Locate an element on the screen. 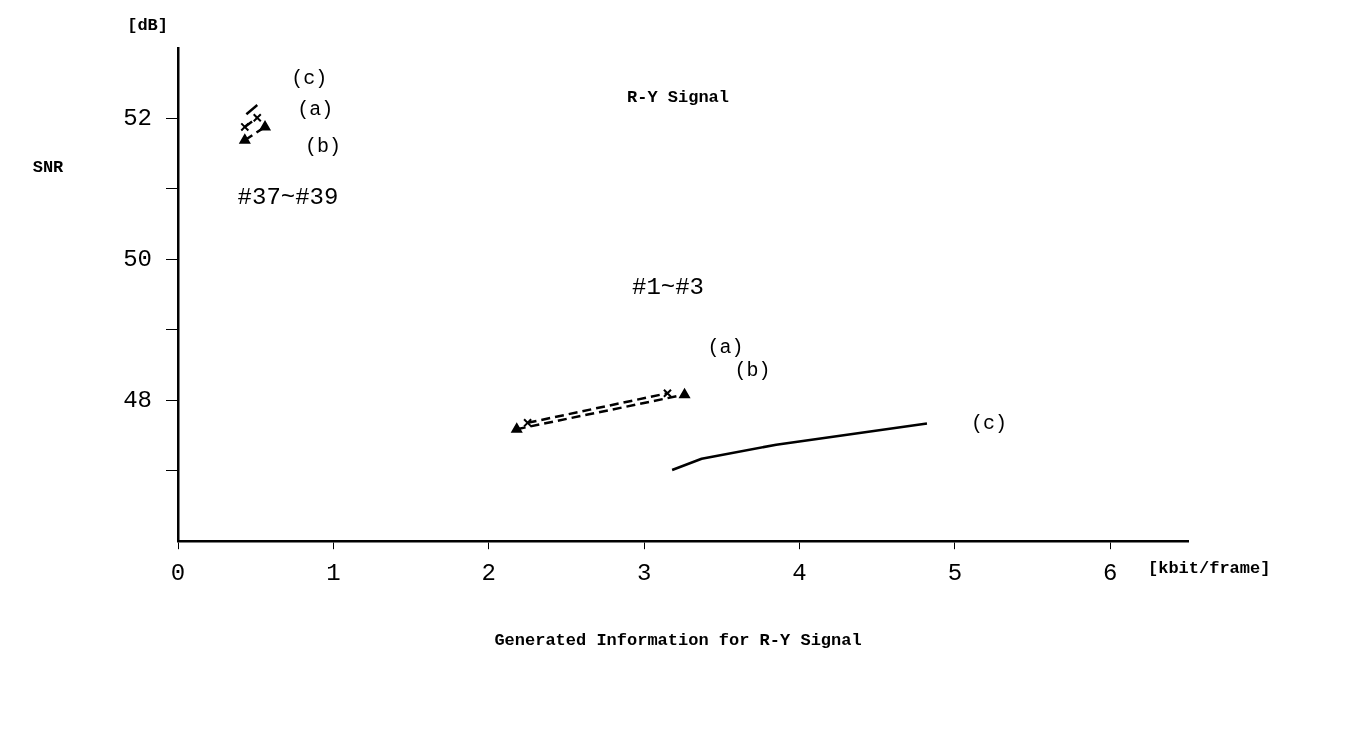  text: R-Y Signal is located at coordinates (678, 98).